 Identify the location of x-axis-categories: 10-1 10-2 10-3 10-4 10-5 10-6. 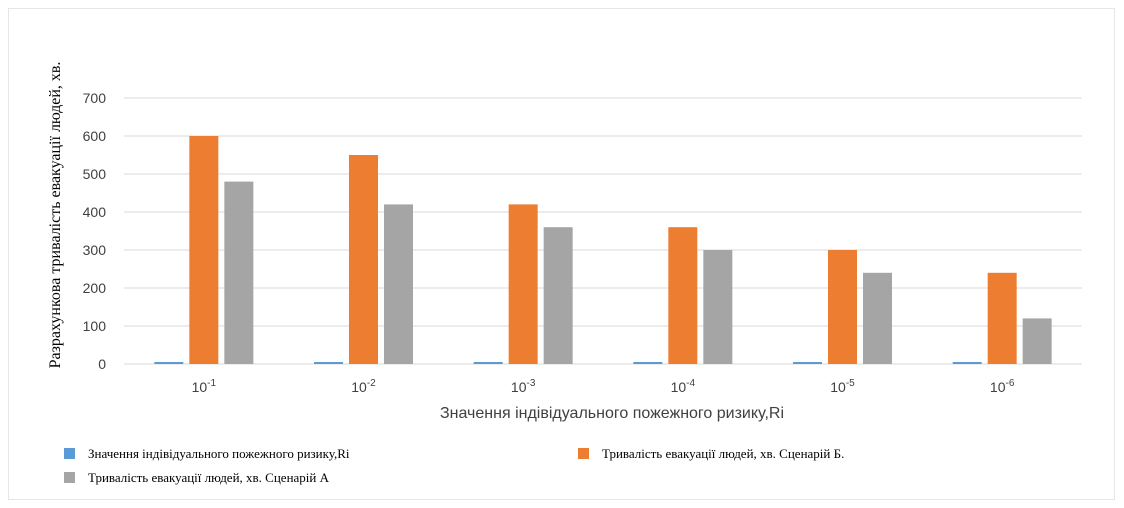
(603, 386).